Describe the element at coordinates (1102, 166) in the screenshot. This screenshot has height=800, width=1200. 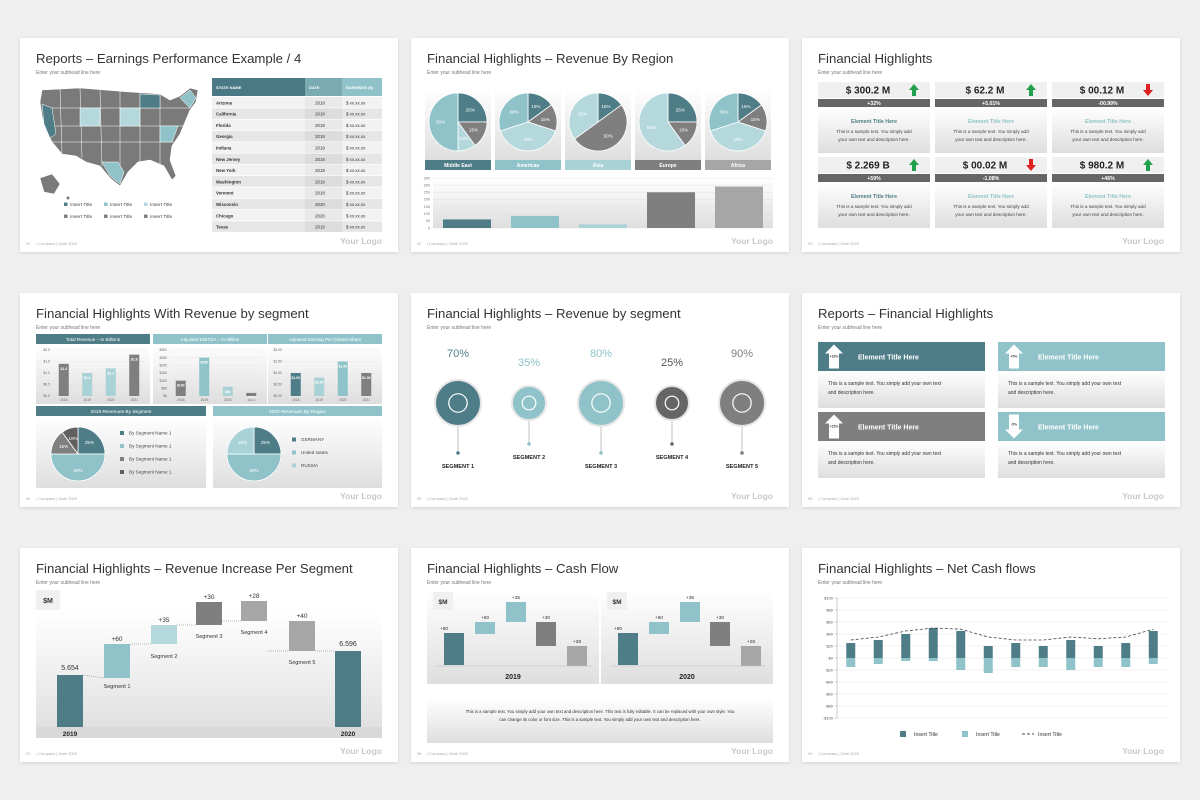
I see `kpi-value: $ 980.2 M` at that location.